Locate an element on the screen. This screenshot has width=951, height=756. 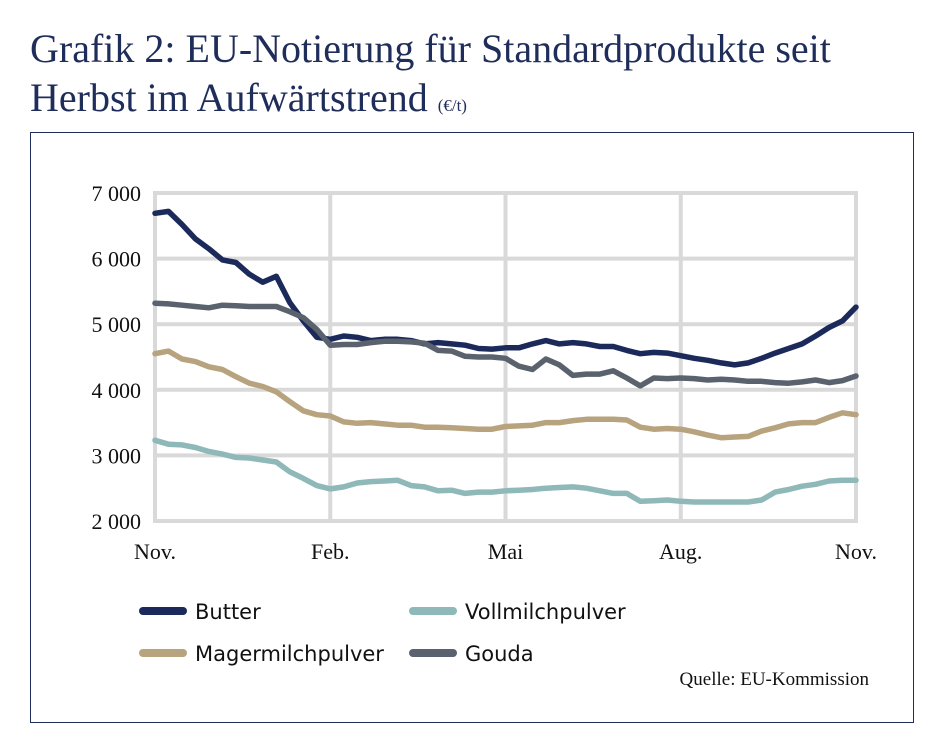
y-tick-label: 7 000 is located at coordinates (117, 193).